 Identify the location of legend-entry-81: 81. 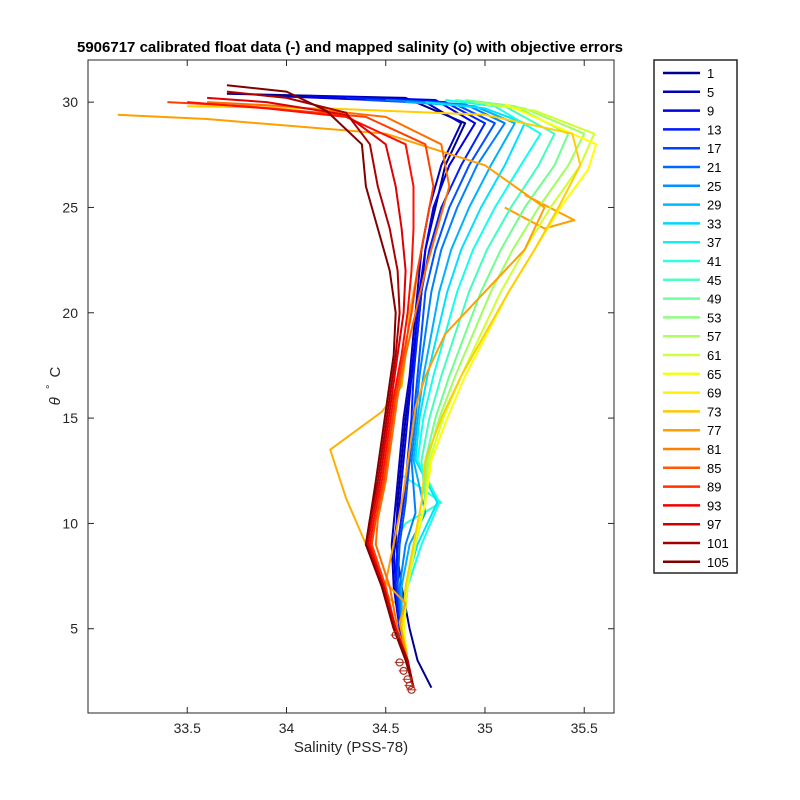
(692, 449).